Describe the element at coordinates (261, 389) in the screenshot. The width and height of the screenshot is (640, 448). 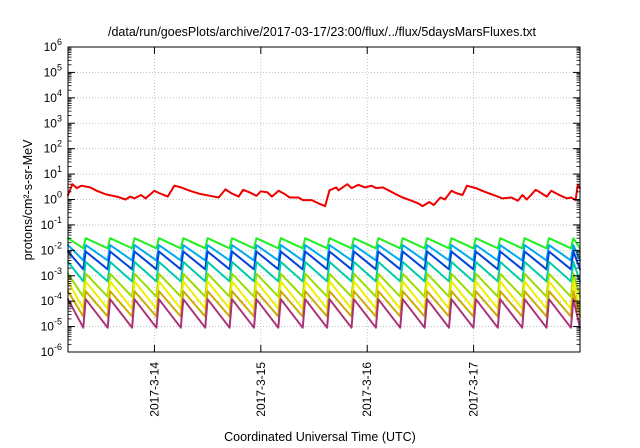
I see `x-tick-label: 2017-3-15` at that location.